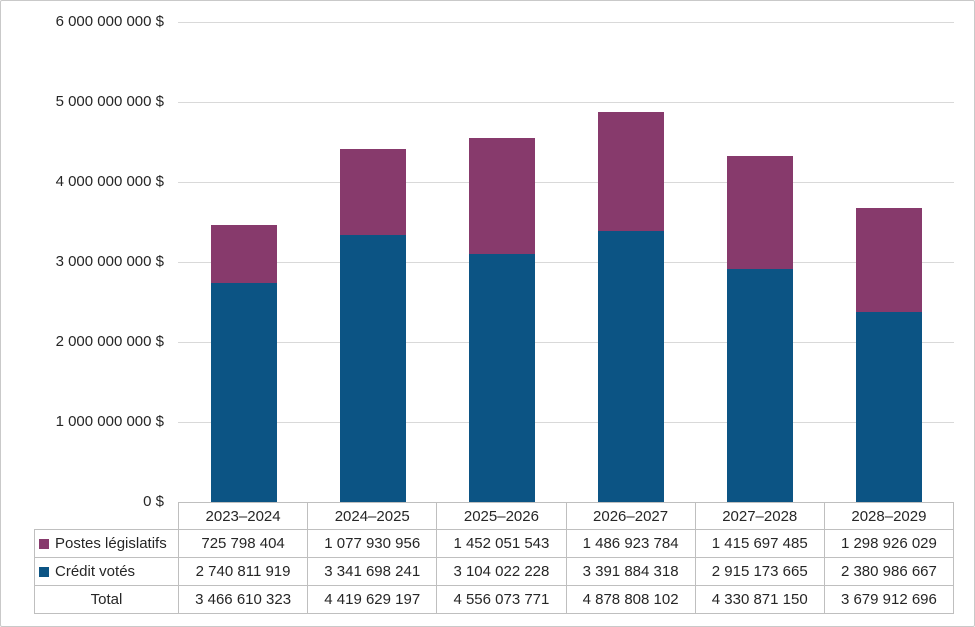 The image size is (975, 627). I want to click on table-cell-total-2028-2029: 3 679 912 696, so click(889, 600).